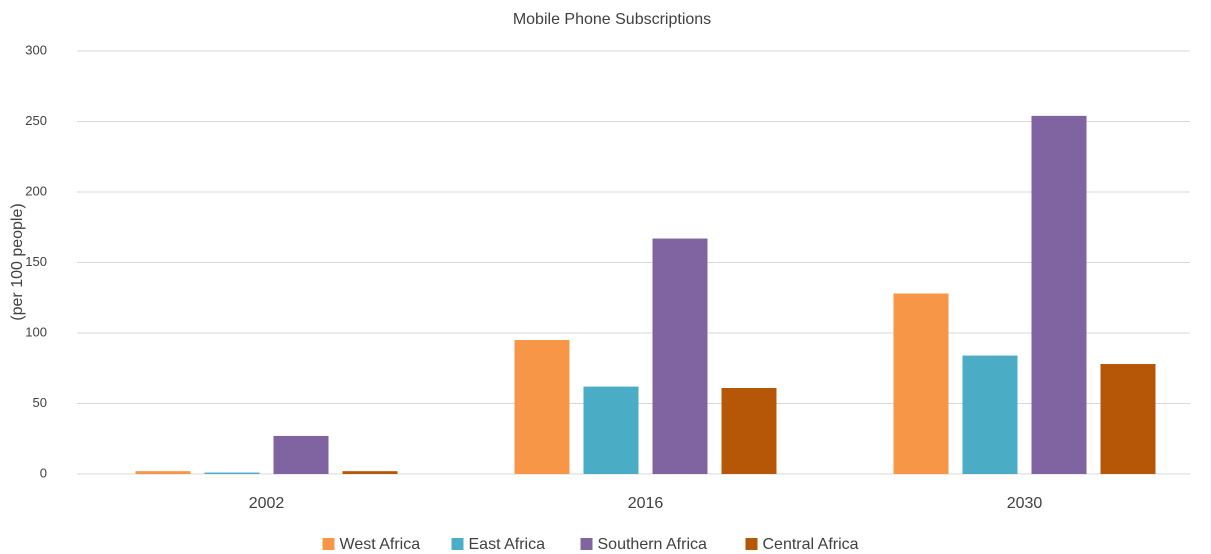 The image size is (1211, 554). Describe the element at coordinates (43, 472) in the screenshot. I see `y-tick-label: 0` at that location.